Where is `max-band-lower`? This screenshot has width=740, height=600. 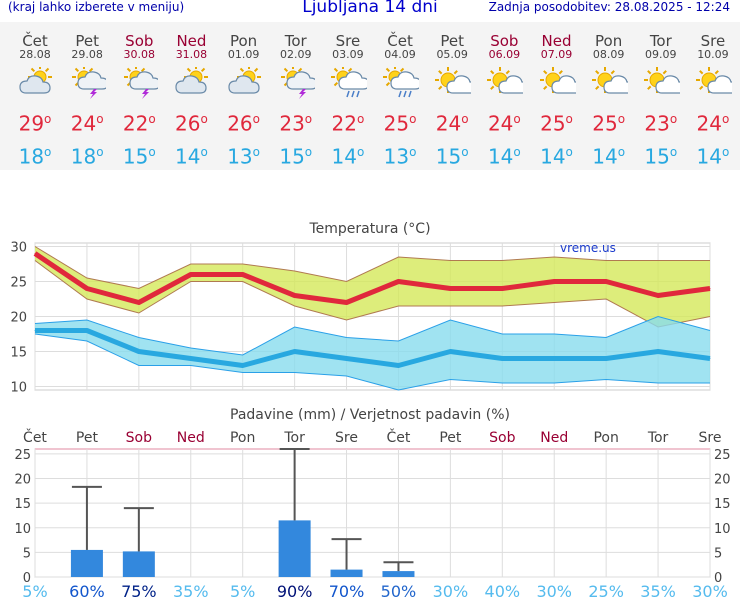
max-band-lower is located at coordinates (372, 294).